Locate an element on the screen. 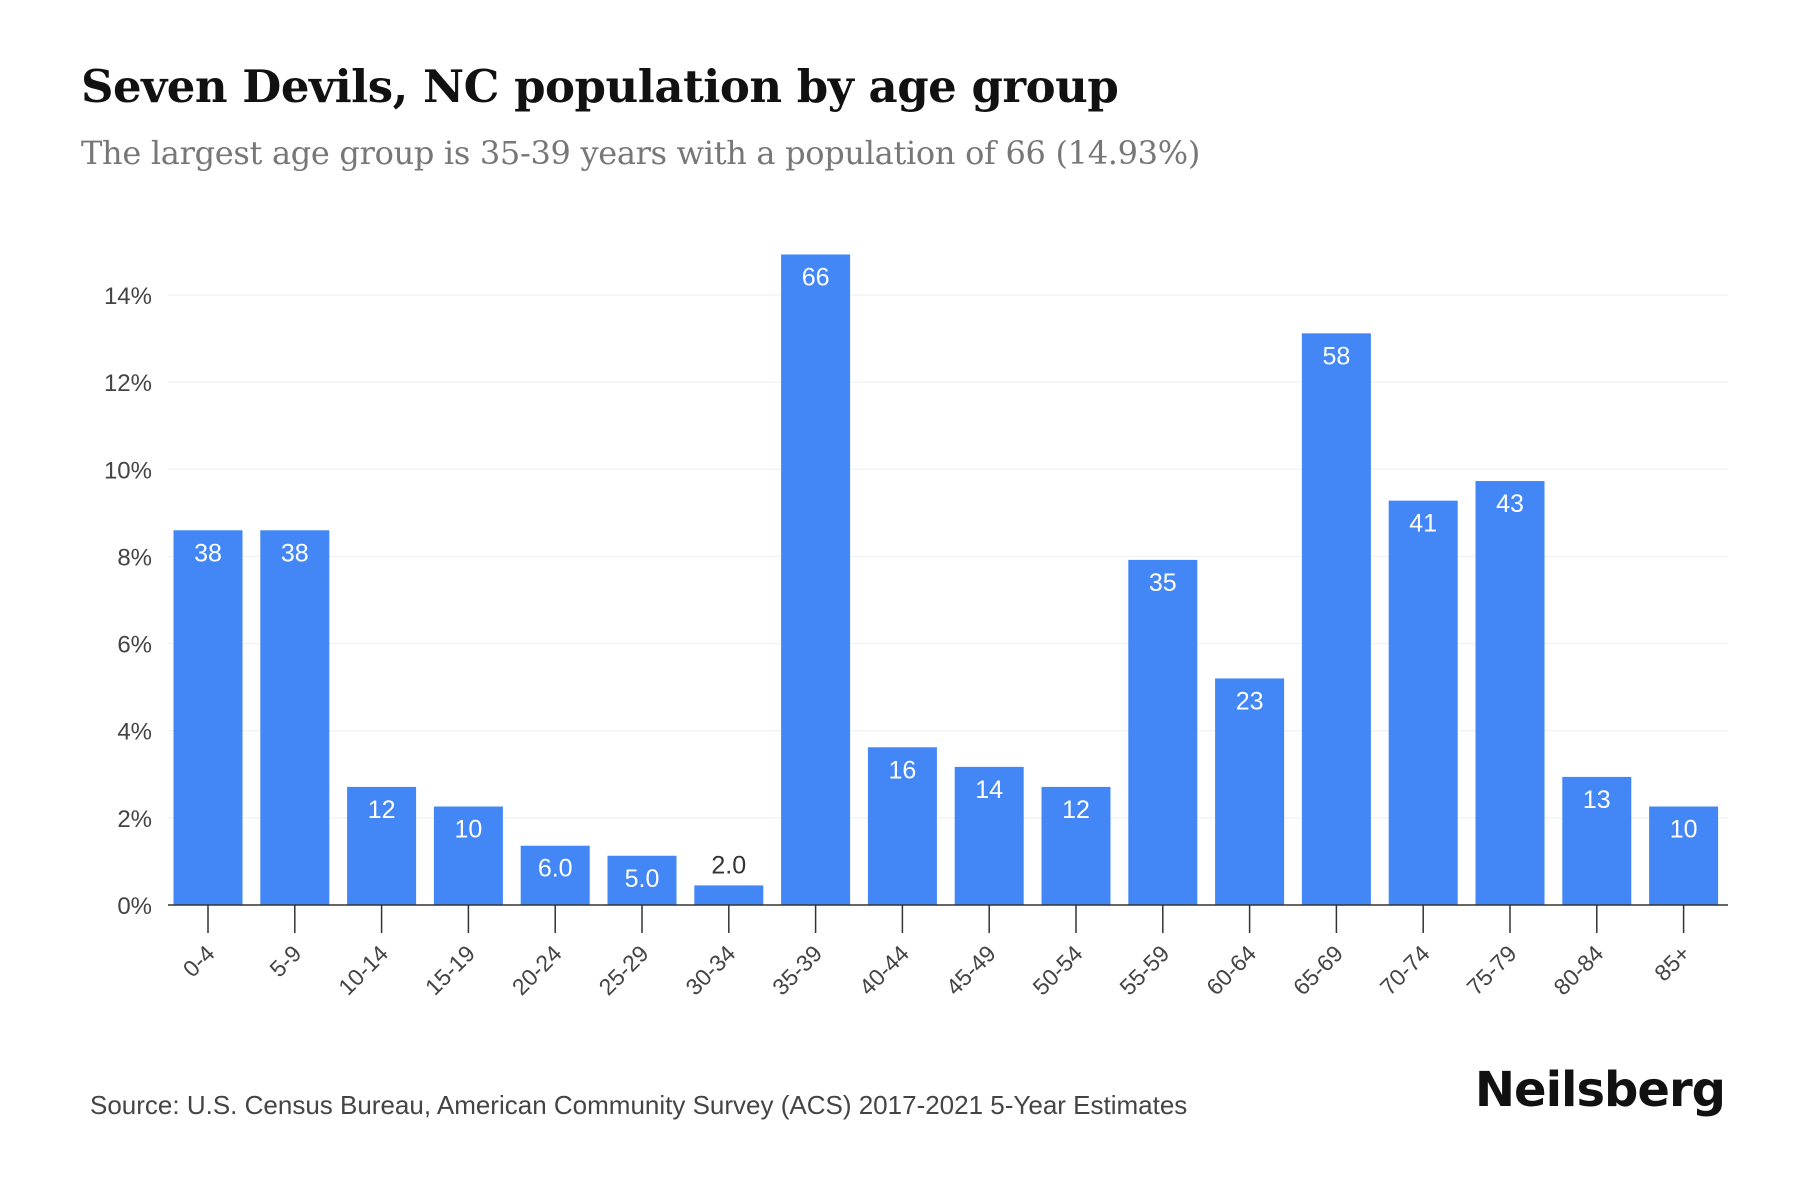 The height and width of the screenshot is (1200, 1800). y-tick-label: 2% is located at coordinates (134, 819).